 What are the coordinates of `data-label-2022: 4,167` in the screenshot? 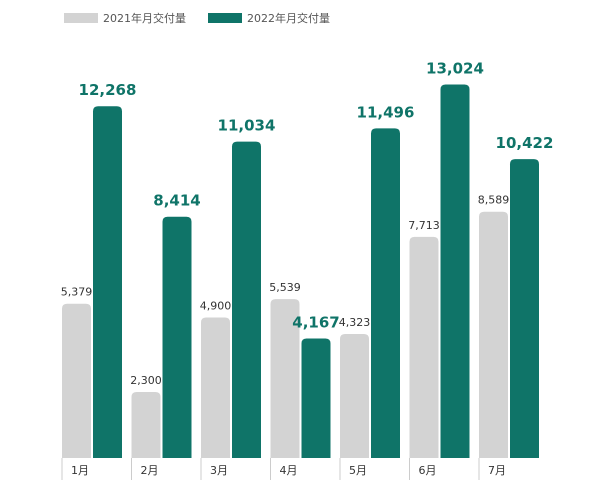 It's located at (315, 323).